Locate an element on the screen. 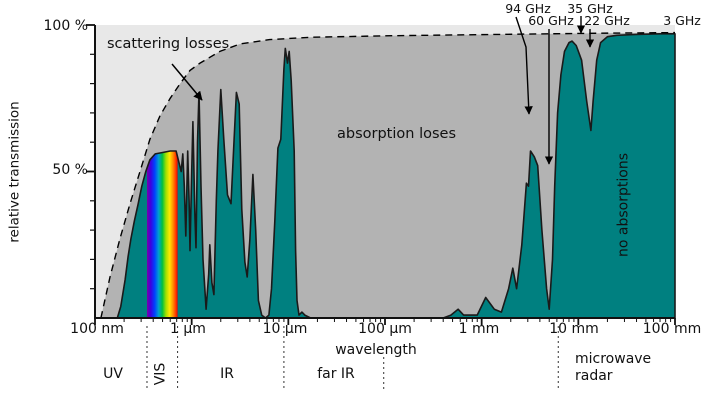  y-axis-label: relative transmission is located at coordinates (14, 172).